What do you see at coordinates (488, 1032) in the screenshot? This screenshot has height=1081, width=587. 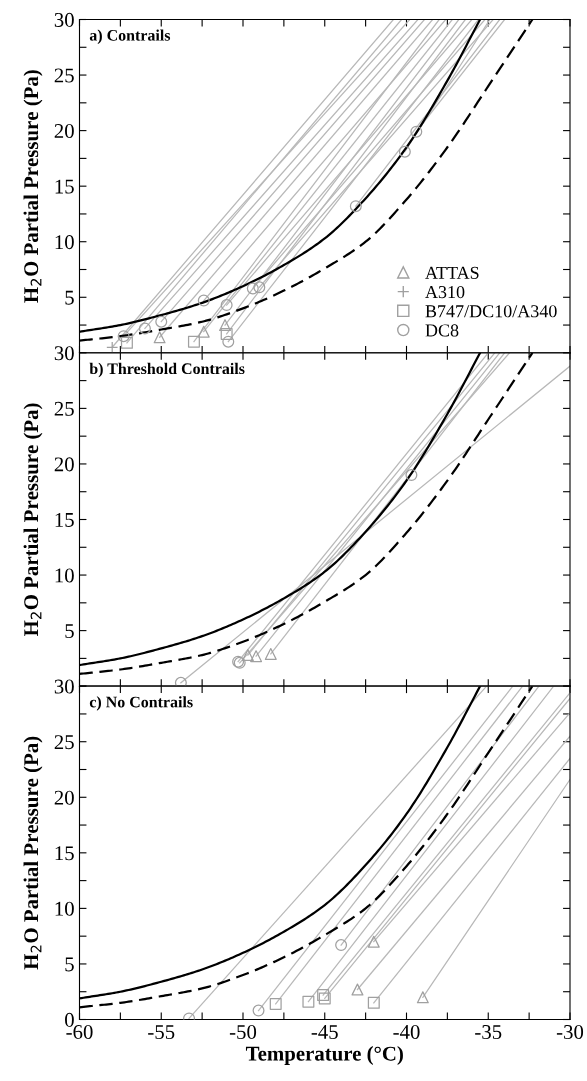 I see `x-tick-label: -35` at bounding box center [488, 1032].